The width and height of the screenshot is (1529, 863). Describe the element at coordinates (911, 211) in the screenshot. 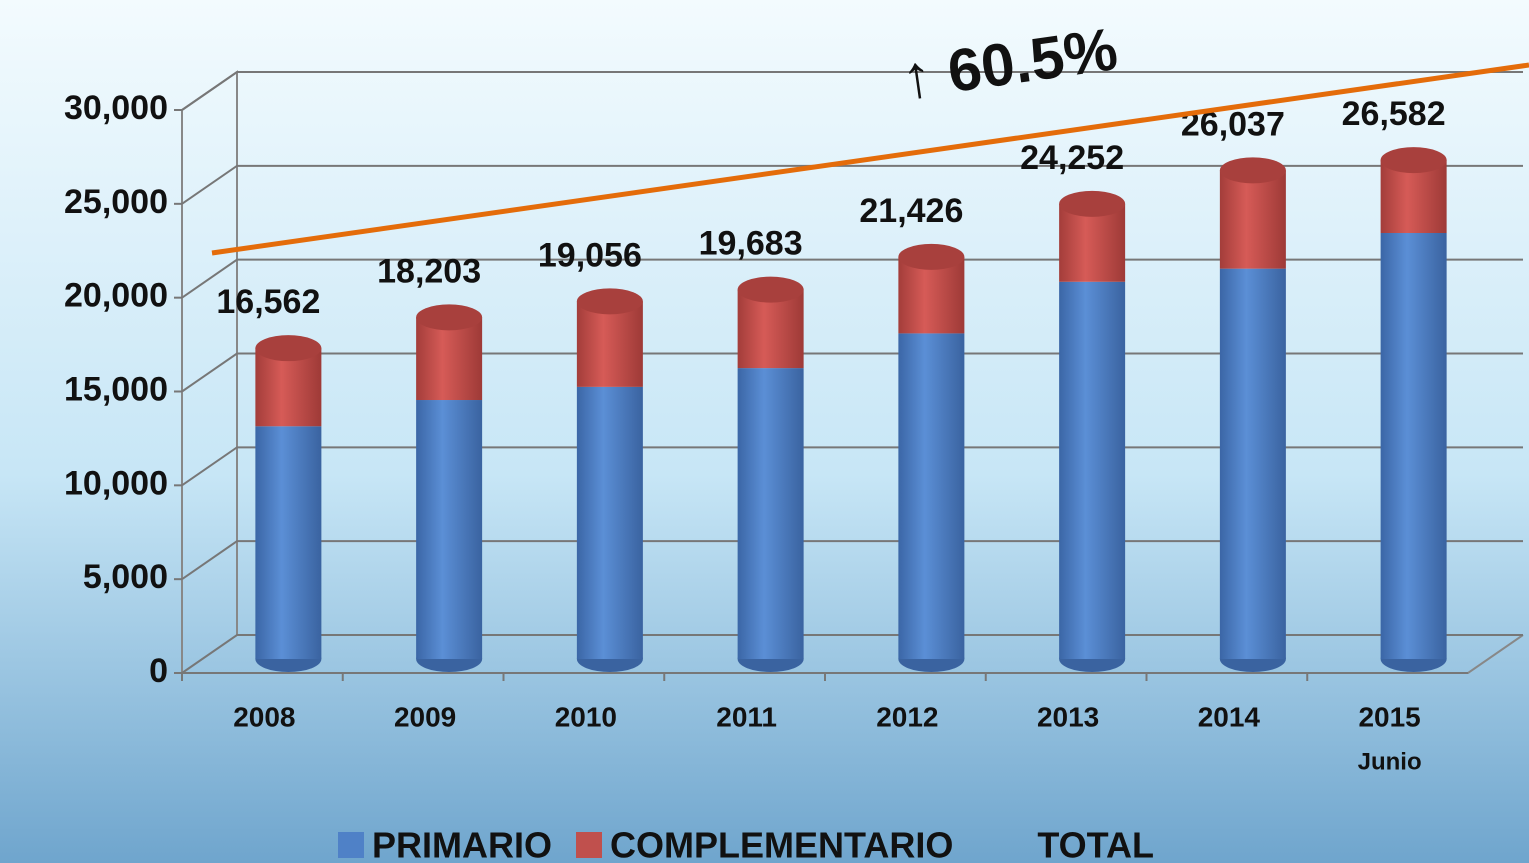

I see `data-label: 21,426` at that location.